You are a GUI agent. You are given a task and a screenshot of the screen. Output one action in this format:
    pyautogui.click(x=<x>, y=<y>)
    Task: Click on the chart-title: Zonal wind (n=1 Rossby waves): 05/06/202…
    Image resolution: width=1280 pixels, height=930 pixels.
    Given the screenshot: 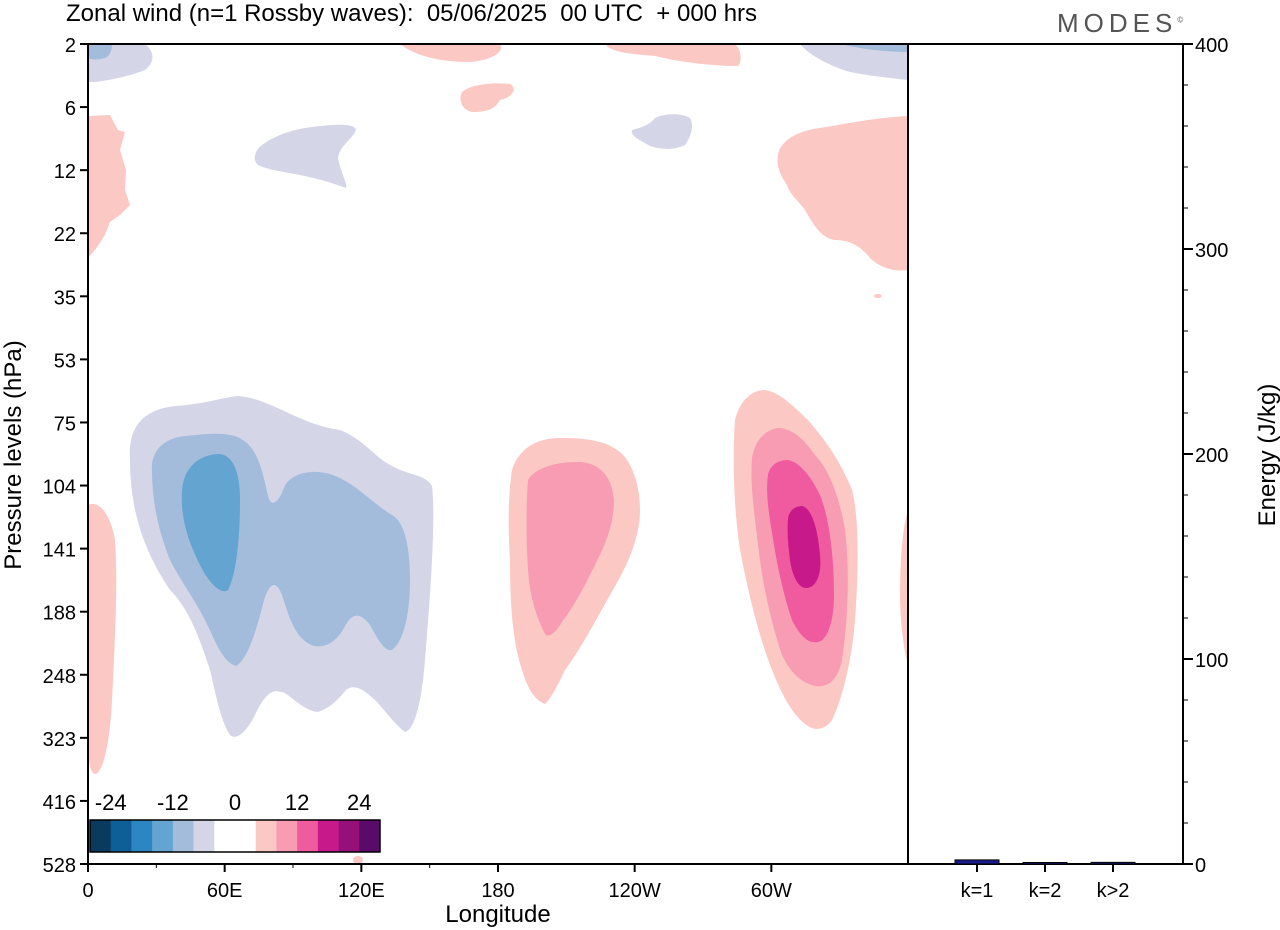 What is the action you would take?
    pyautogui.click(x=412, y=13)
    